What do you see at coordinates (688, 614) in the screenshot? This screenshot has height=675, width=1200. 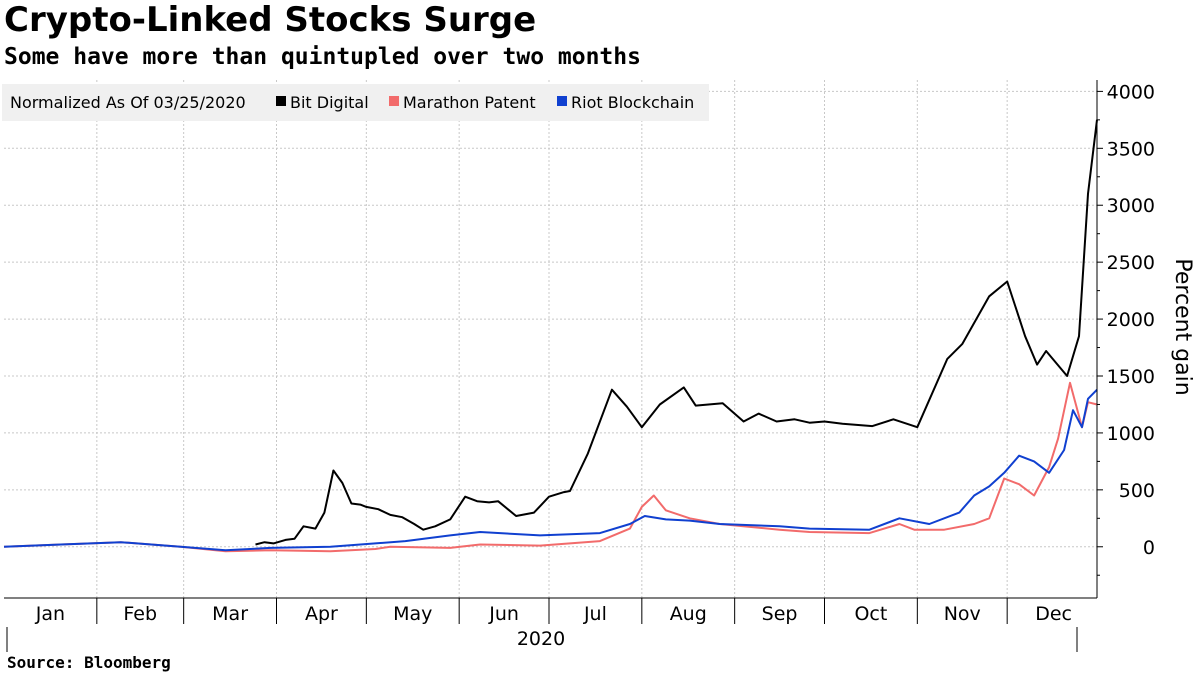 I see `x-tick-label-aug: Aug` at bounding box center [688, 614].